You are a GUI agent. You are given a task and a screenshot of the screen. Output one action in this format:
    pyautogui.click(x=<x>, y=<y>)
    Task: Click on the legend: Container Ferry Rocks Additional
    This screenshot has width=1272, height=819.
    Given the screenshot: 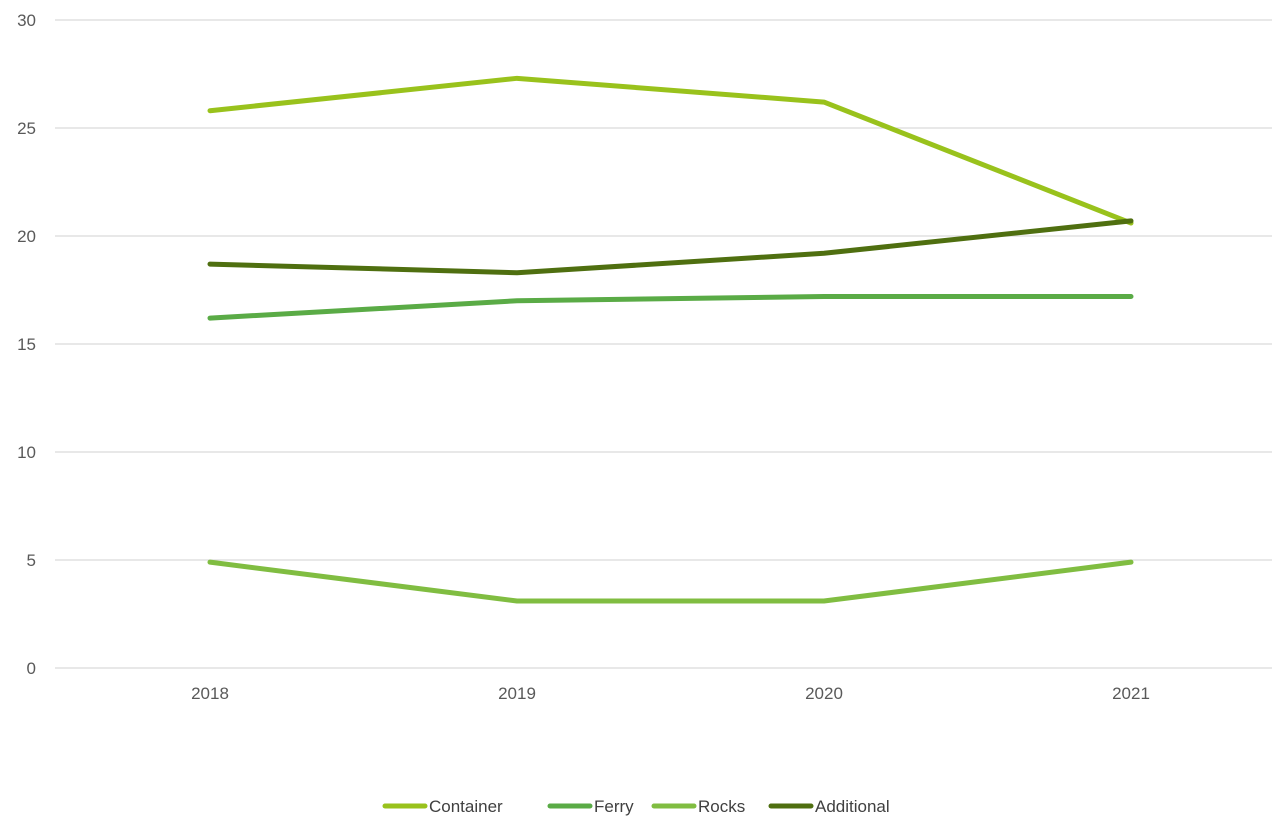 What is the action you would take?
    pyautogui.click(x=636, y=806)
    